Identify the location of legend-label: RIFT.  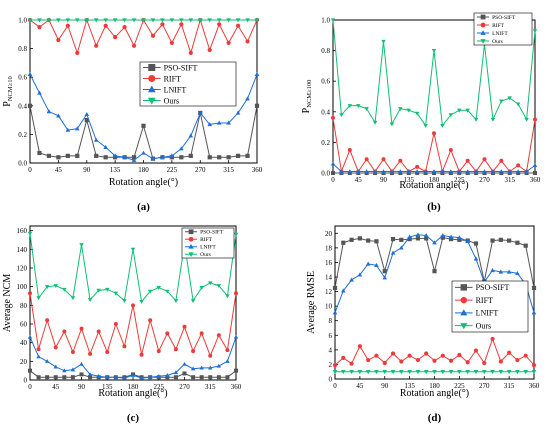
(498, 26).